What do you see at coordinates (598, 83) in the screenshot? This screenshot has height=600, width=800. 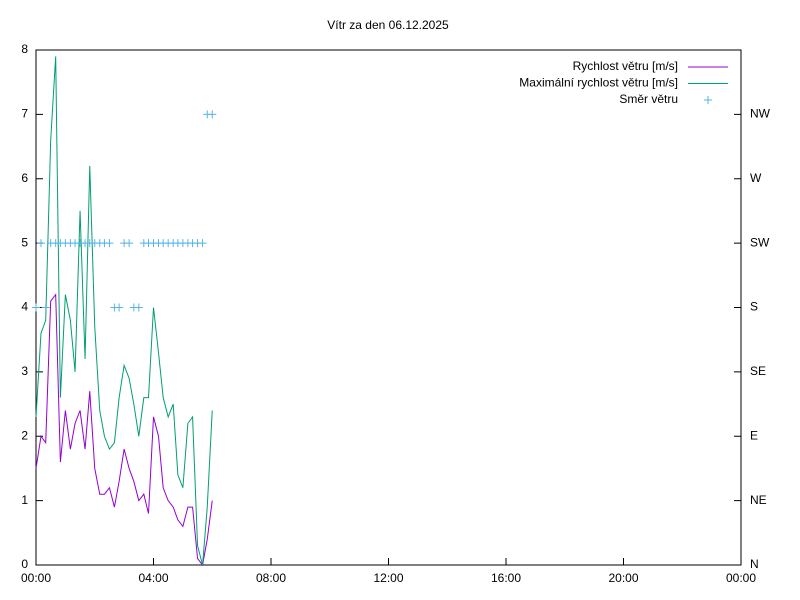 I see `legend-label: Maximální rychlost větru [m/s]` at bounding box center [598, 83].